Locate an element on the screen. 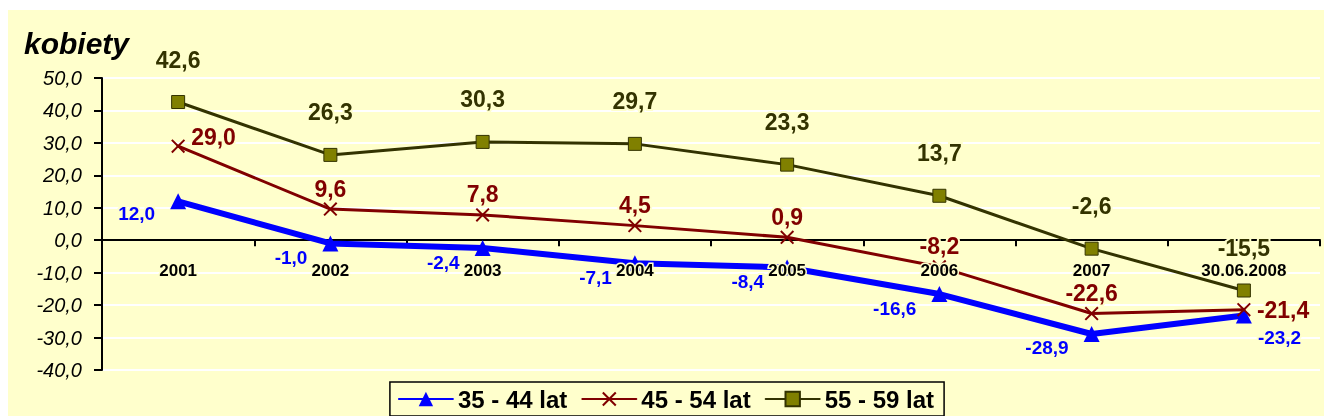 Image resolution: width=1324 pixels, height=416 pixels. data-label: 30,3 is located at coordinates (483, 99).